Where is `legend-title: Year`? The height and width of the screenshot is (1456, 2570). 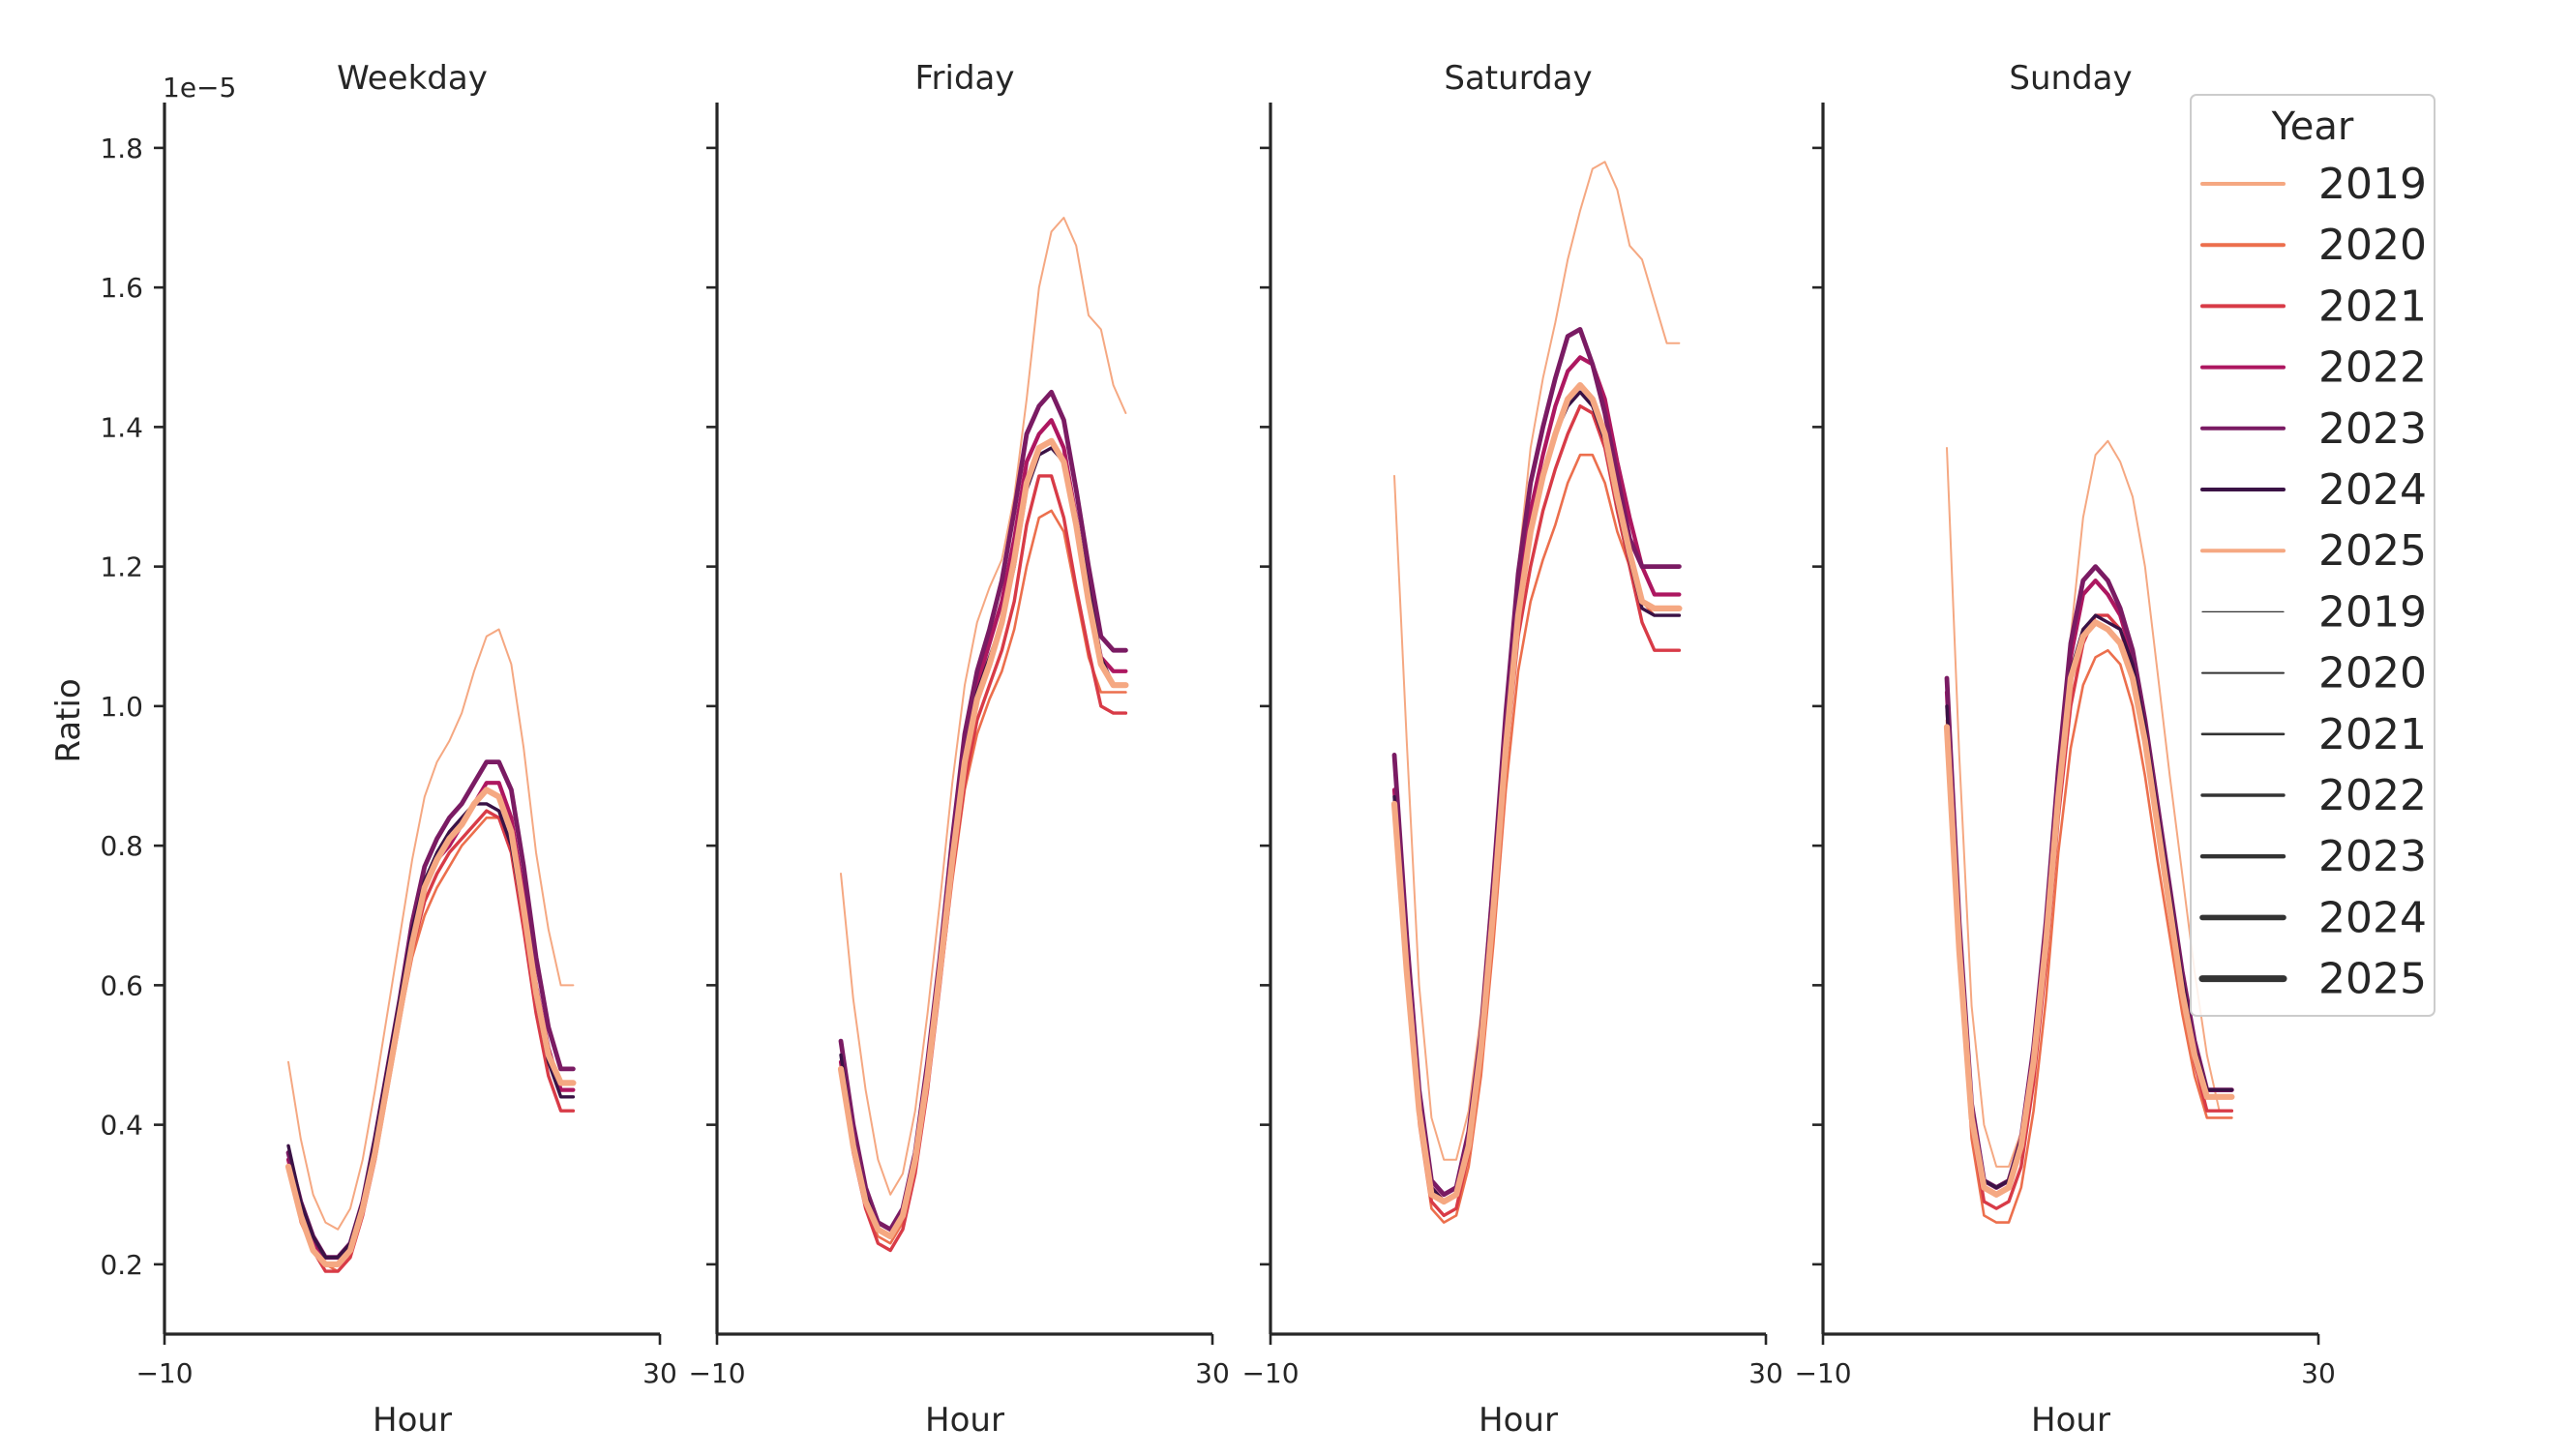
legend-title: Year is located at coordinates (2313, 126).